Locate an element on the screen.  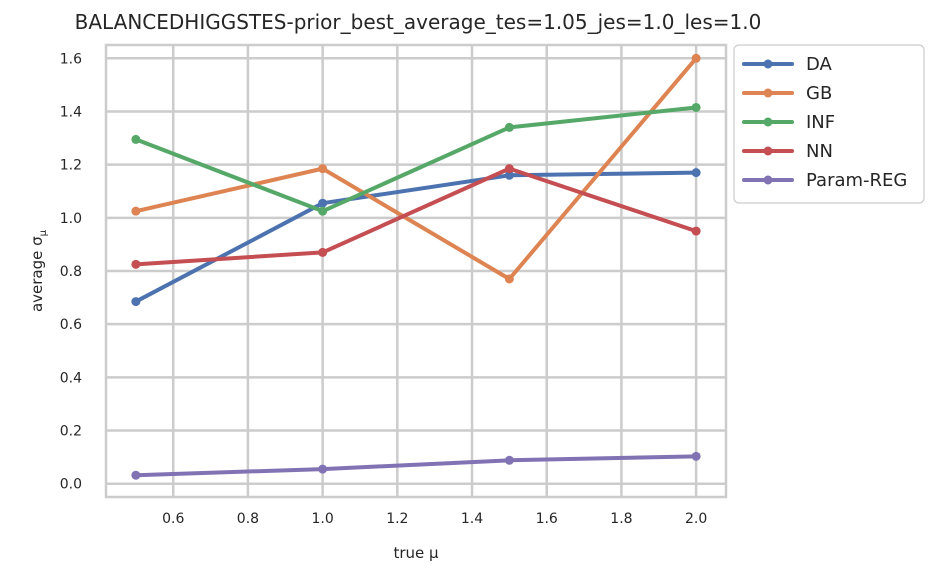
y-axis-label: average σμ is located at coordinates (38, 270).